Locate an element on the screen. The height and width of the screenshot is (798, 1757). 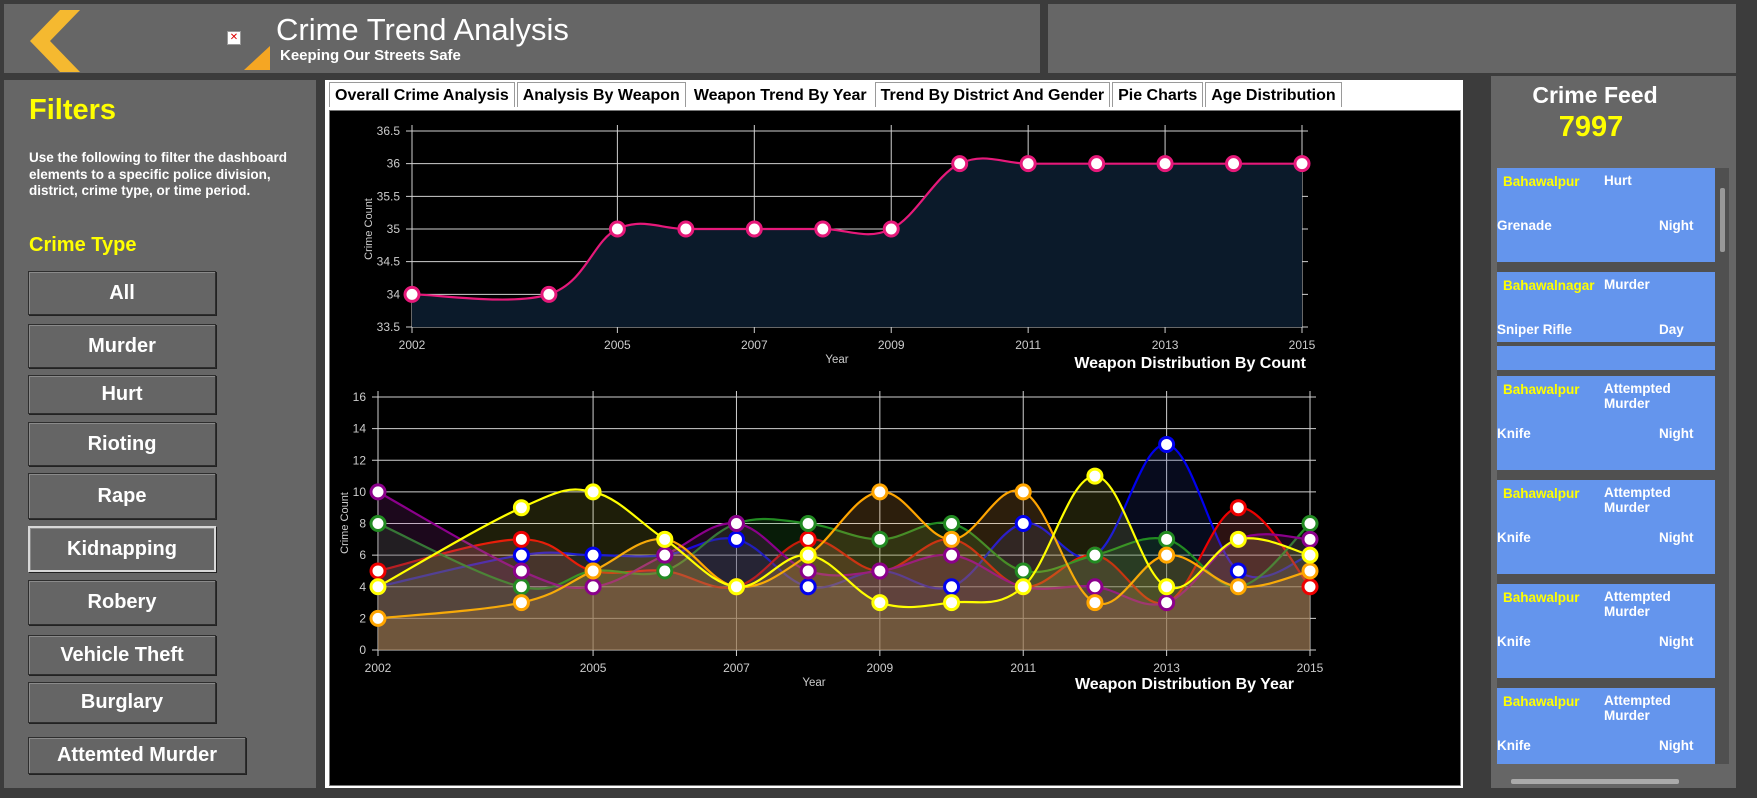
app-subtitle: Keeping Our Streets Safe is located at coordinates (370, 55).